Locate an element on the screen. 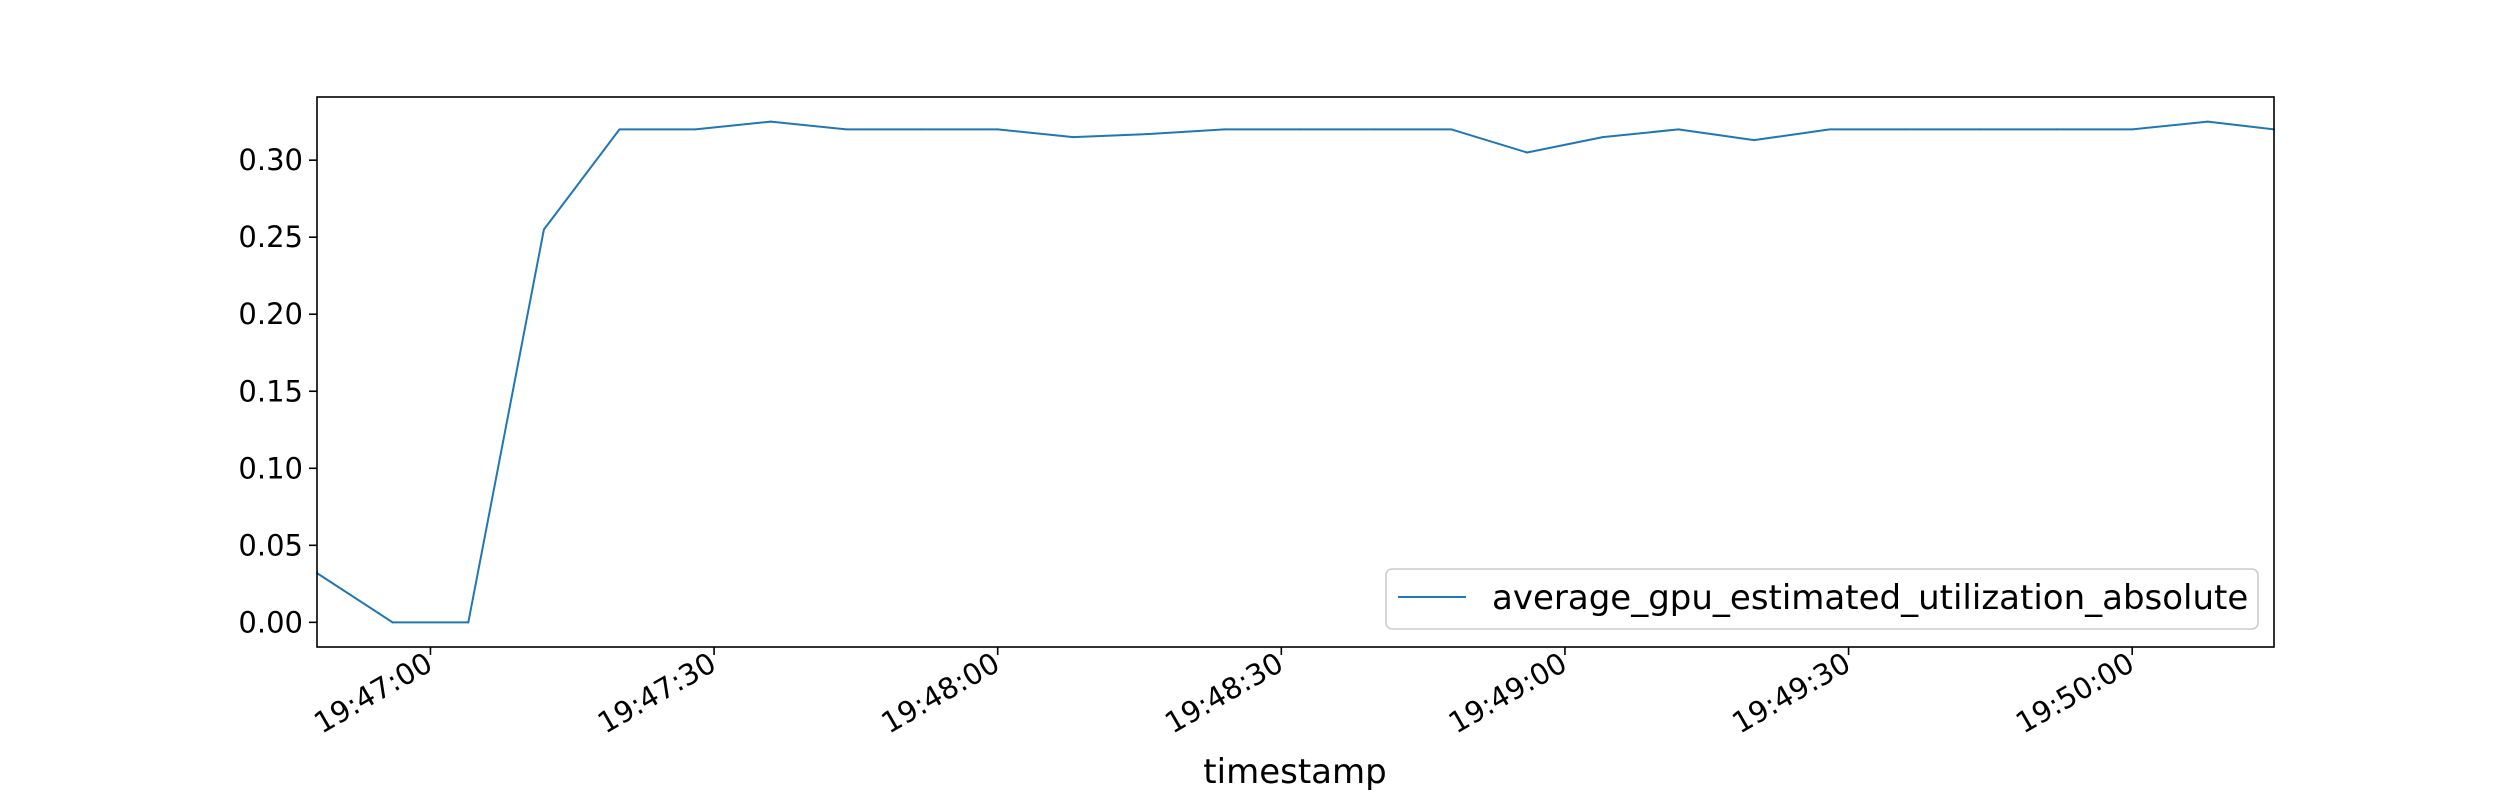 The height and width of the screenshot is (805, 2500). x-tick-label: 19:49:00 is located at coordinates (1508, 693).